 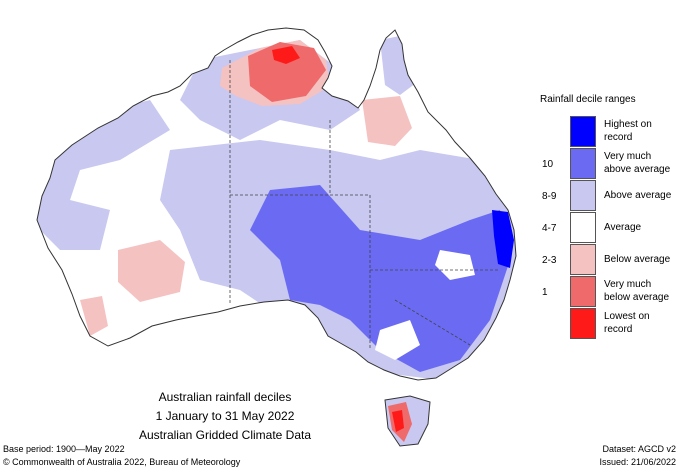 What do you see at coordinates (637, 291) in the screenshot?
I see `legend-label: Very much below average` at bounding box center [637, 291].